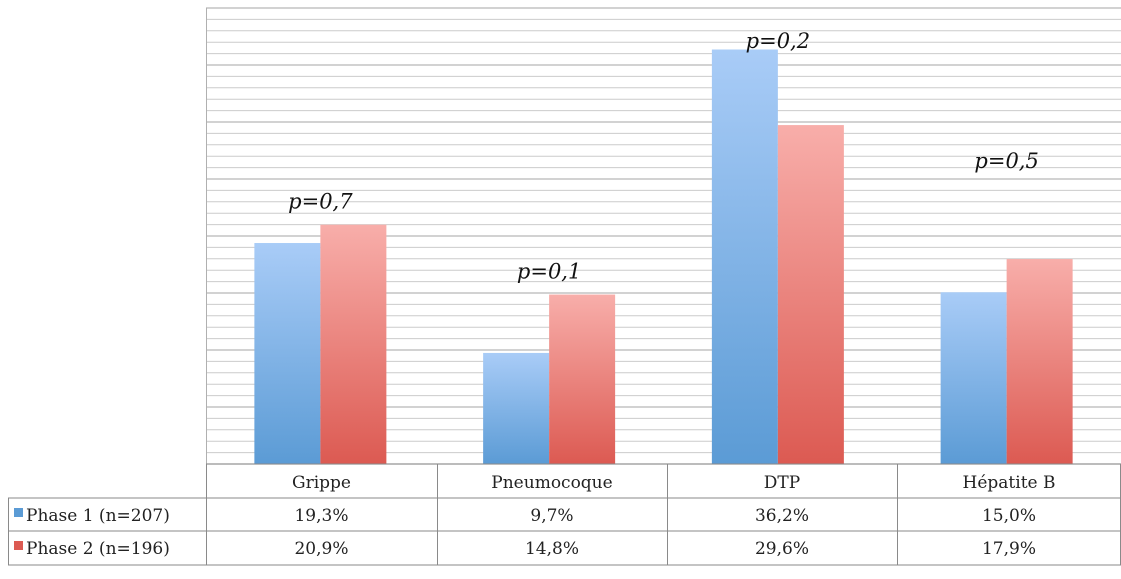  What do you see at coordinates (18, 545) in the screenshot?
I see `legend-swatch-series2` at bounding box center [18, 545].